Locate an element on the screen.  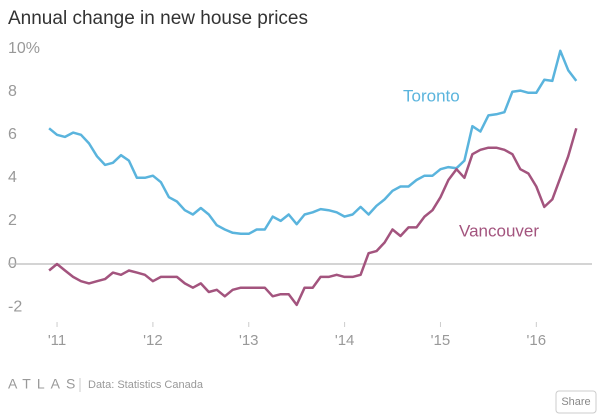
x-tick-label: '11 is located at coordinates (57, 340).